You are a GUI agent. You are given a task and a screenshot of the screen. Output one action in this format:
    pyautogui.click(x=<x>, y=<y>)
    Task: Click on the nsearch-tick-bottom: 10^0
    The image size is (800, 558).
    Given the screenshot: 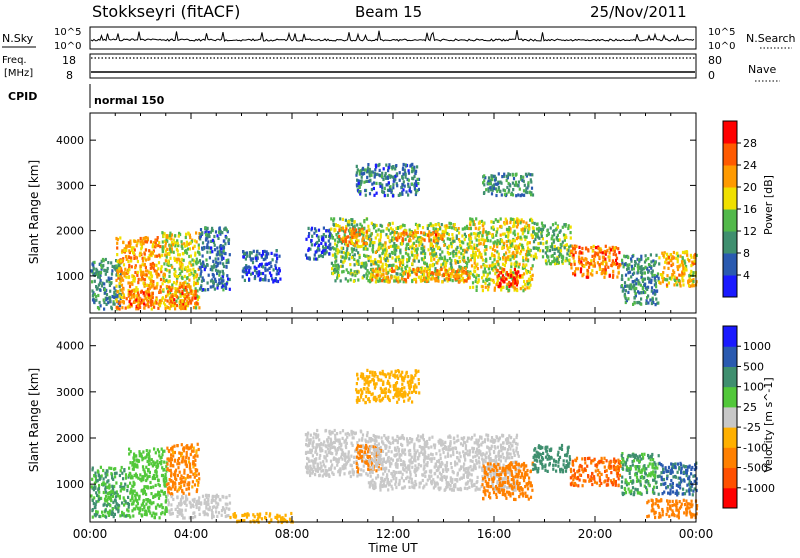 What is the action you would take?
    pyautogui.click(x=721, y=46)
    